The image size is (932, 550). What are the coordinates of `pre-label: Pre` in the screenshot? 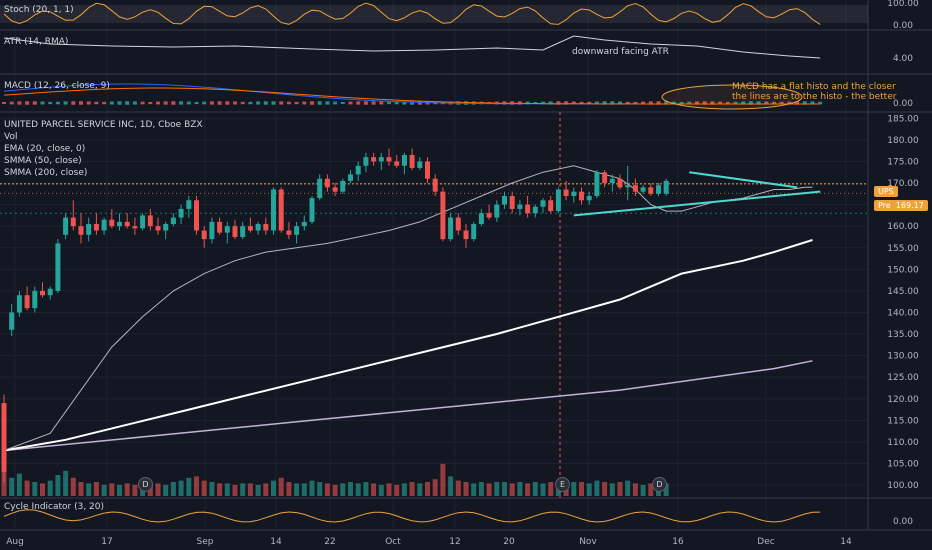 It's located at (884, 205).